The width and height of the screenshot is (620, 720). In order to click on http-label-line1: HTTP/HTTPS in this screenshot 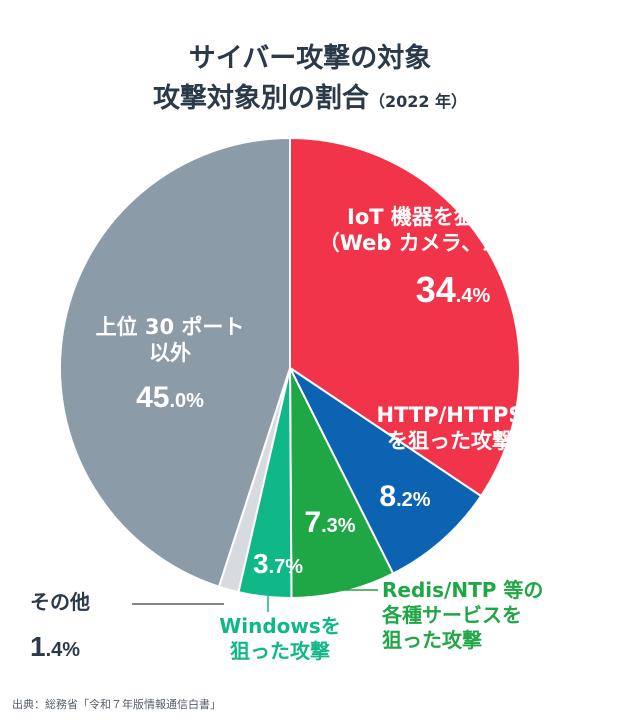, I will do `click(450, 415)`.